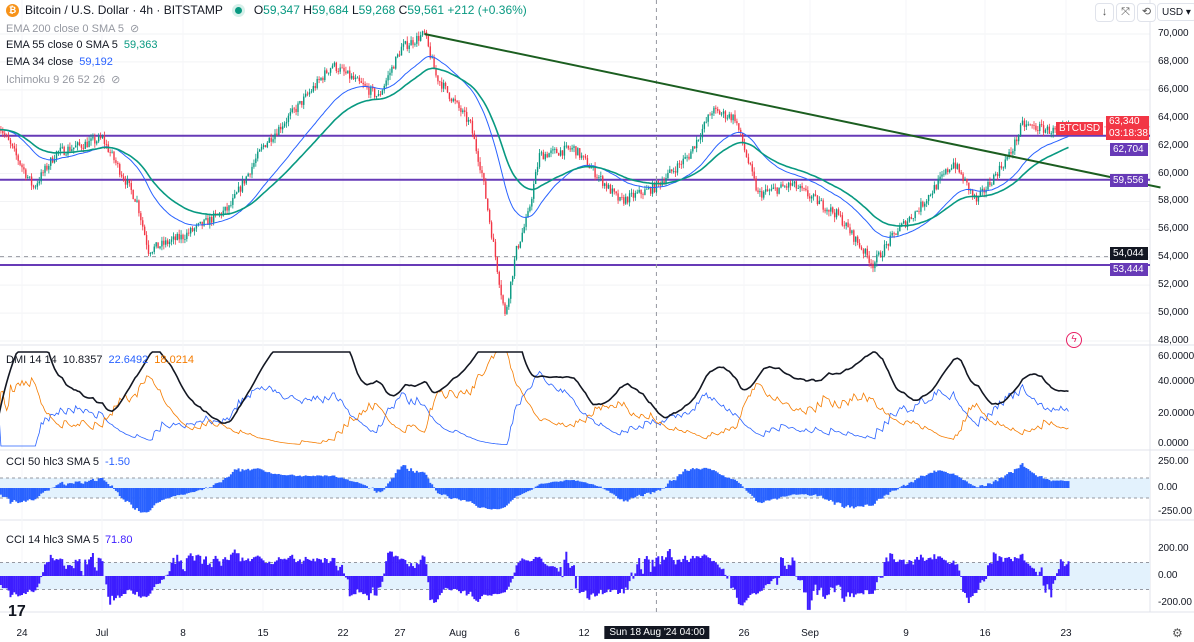 This screenshot has width=1194, height=642. Describe the element at coordinates (1176, 381) in the screenshot. I see `indicator-tick: 40.0000` at that location.